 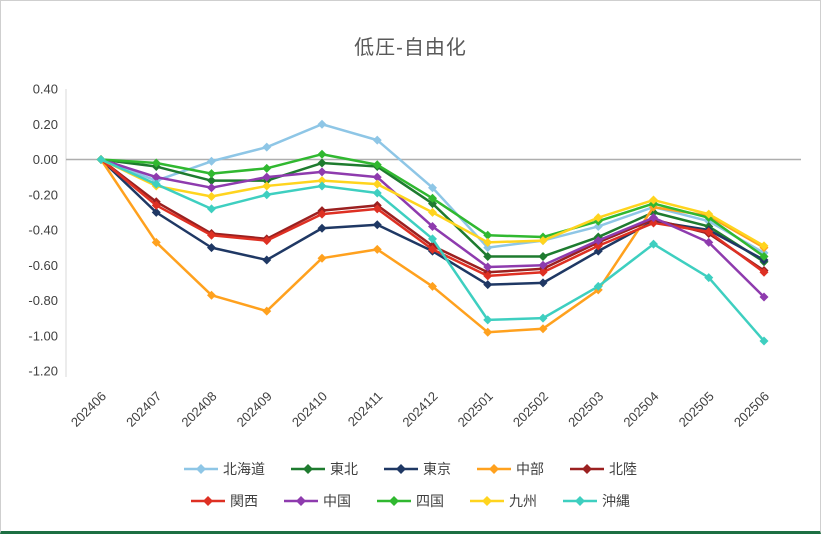 I want to click on legend-item-5: 北陸, so click(x=603, y=469).